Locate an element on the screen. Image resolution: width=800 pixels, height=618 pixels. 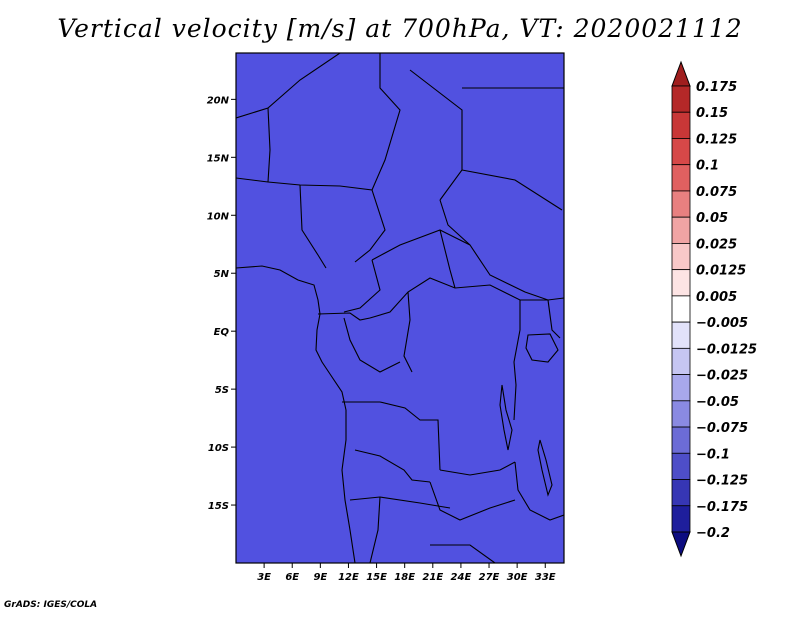
colorbar-label: −0.175 is located at coordinates (722, 507).